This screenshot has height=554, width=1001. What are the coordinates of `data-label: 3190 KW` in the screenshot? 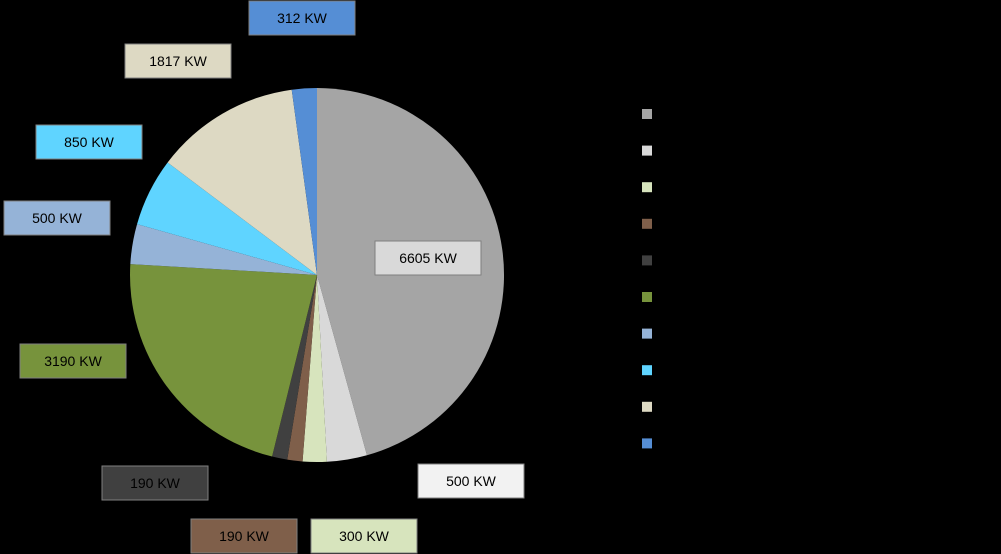 It's located at (73, 361).